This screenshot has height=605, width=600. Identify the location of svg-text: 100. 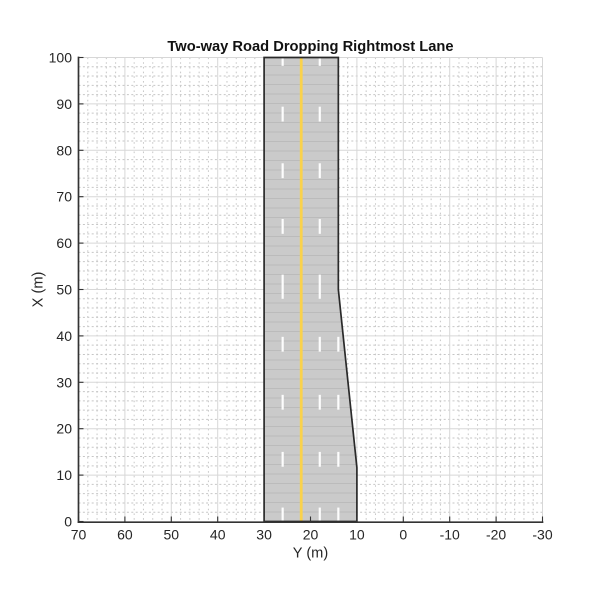
(61, 58).